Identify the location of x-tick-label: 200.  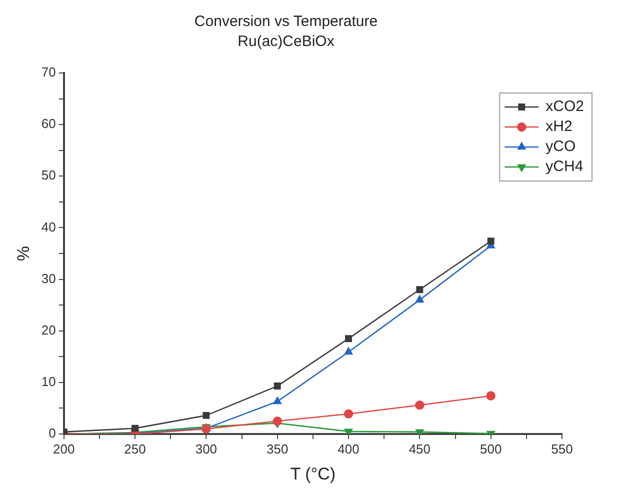
(64, 448).